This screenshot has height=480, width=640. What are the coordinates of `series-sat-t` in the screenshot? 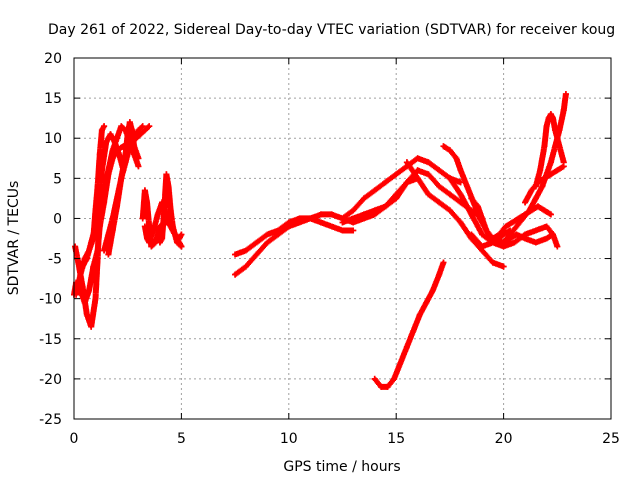 It's located at (549, 150).